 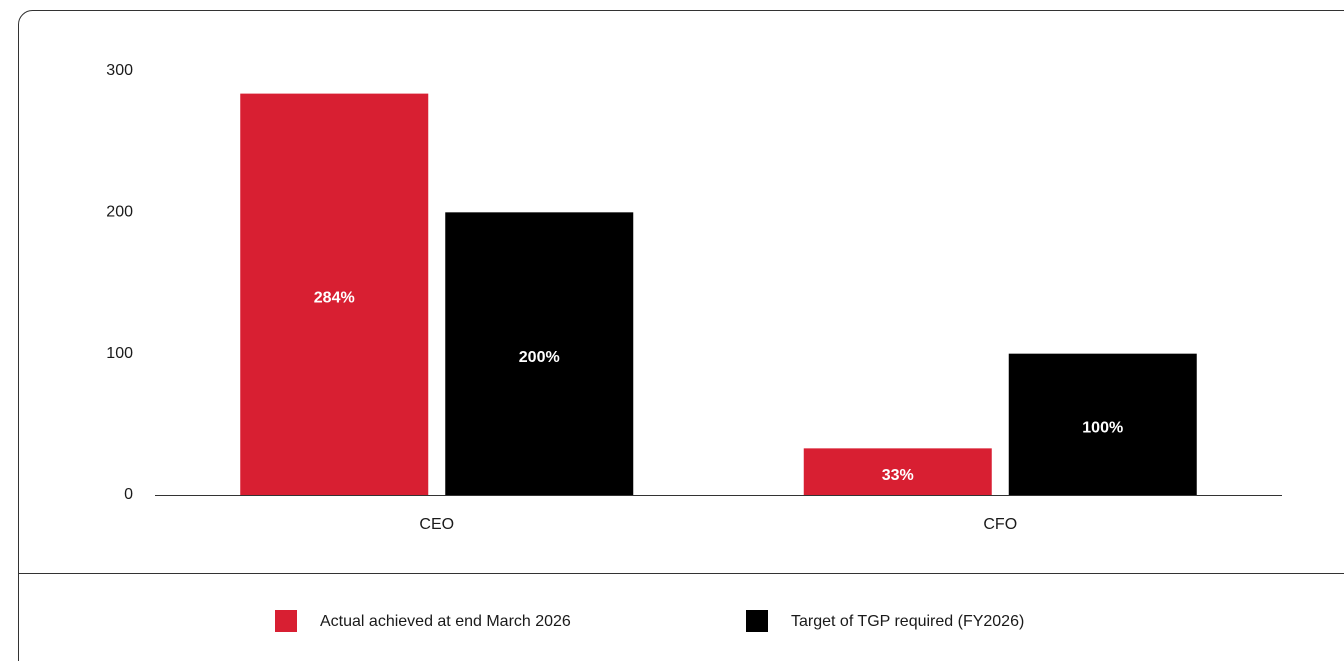 What do you see at coordinates (1102, 428) in the screenshot?
I see `data-label: 100%` at bounding box center [1102, 428].